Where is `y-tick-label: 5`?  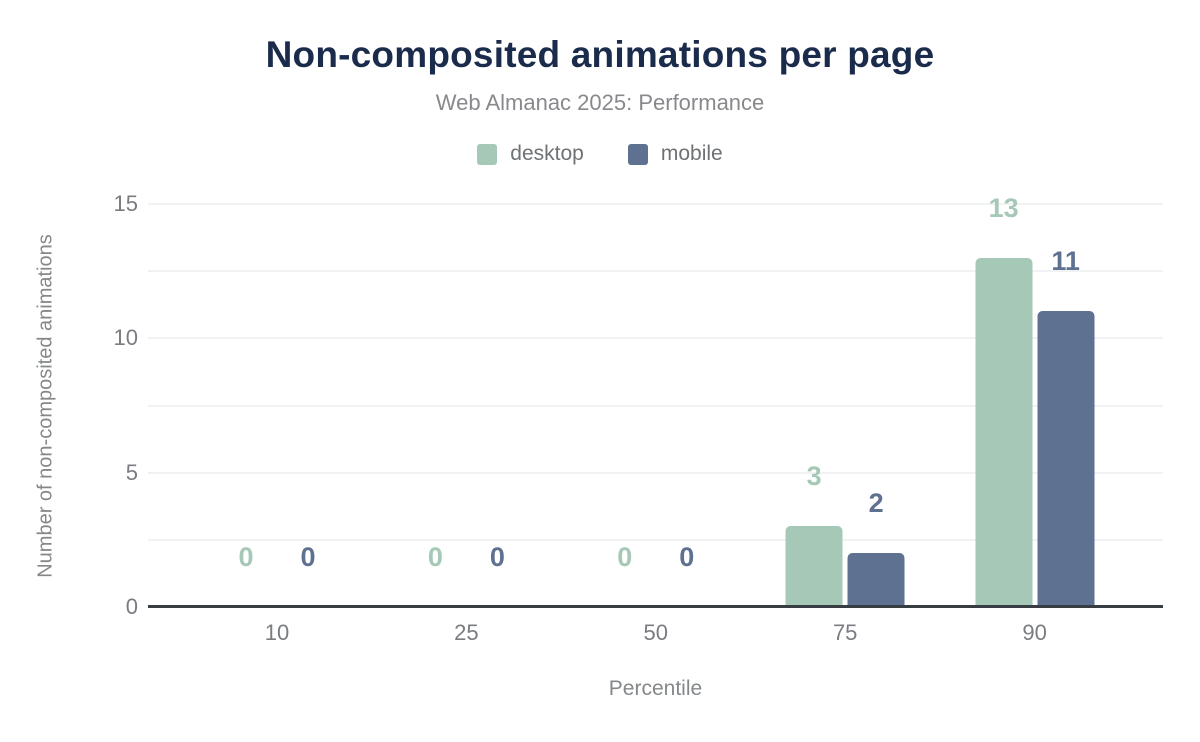
y-tick-label: 5 is located at coordinates (131, 472).